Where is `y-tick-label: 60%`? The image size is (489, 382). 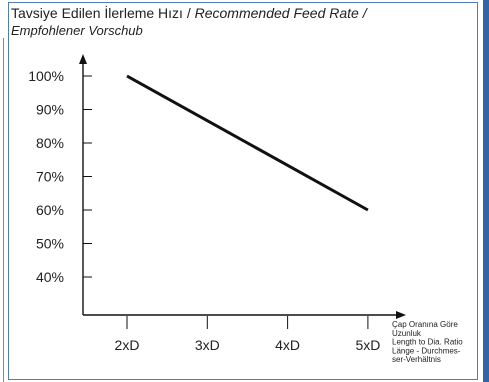
y-tick-label: 60% is located at coordinates (50, 210).